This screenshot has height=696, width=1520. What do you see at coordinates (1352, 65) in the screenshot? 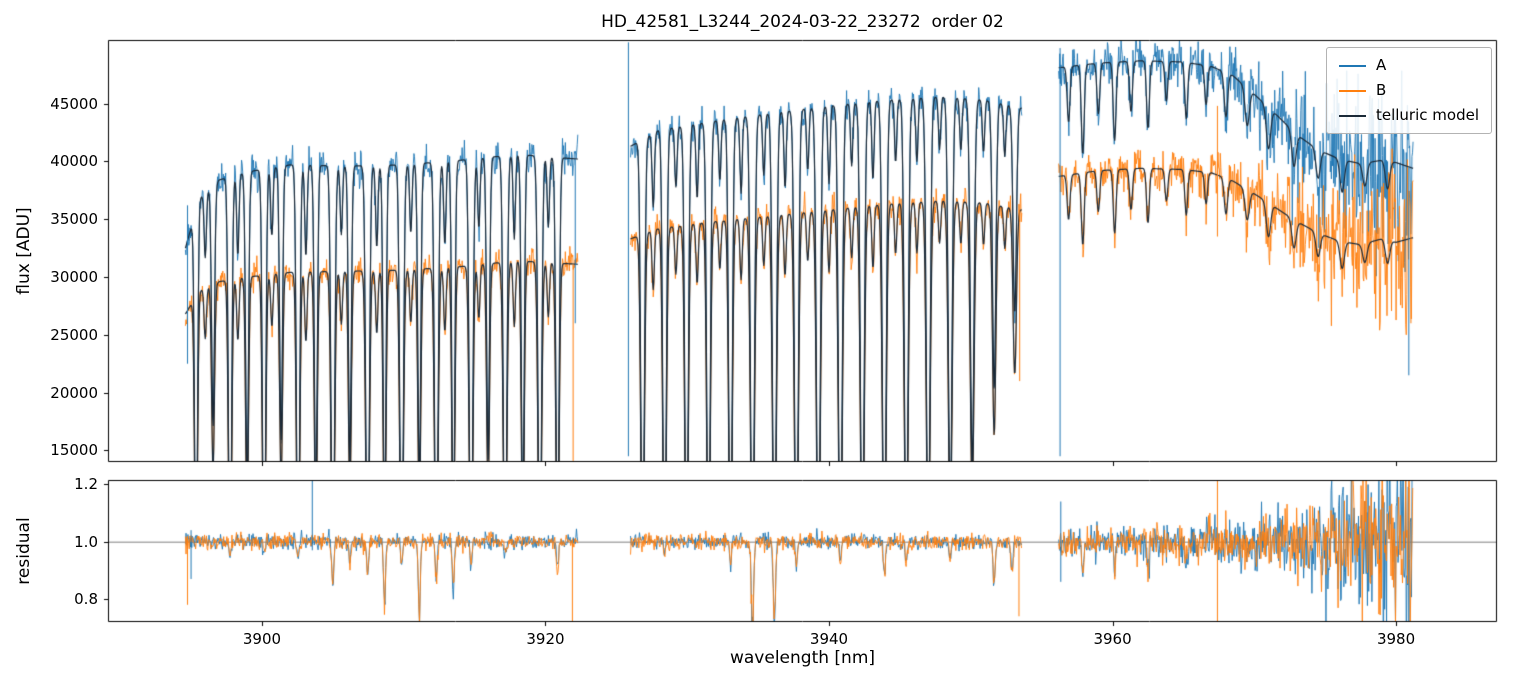
I see `legend-line-a-swatch` at bounding box center [1352, 65].